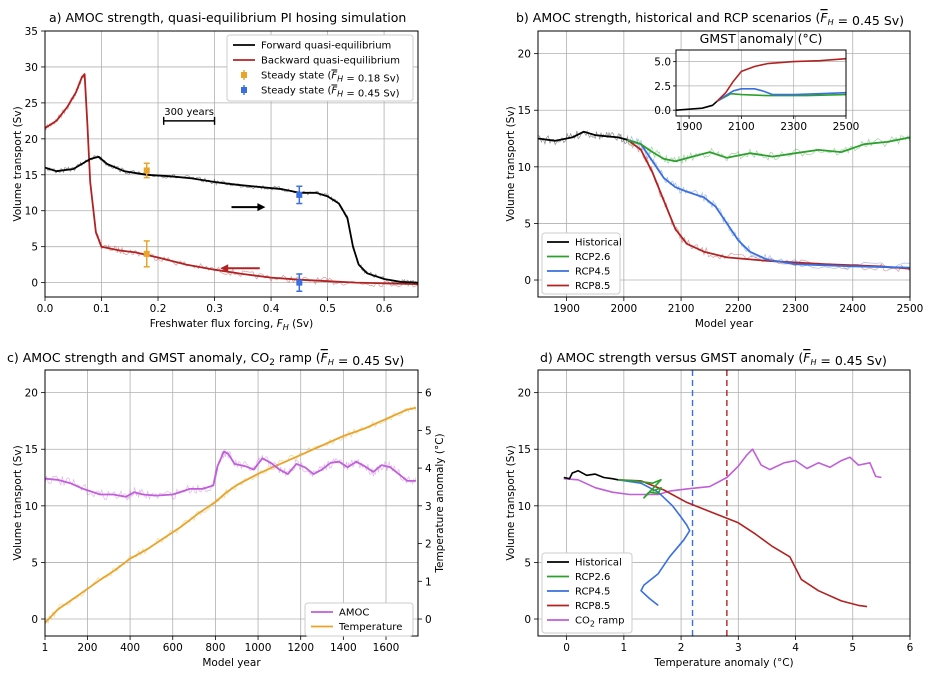 The image size is (933, 681). Describe the element at coordinates (428, 394) in the screenshot. I see `y-right-tick-label: 6` at that location.